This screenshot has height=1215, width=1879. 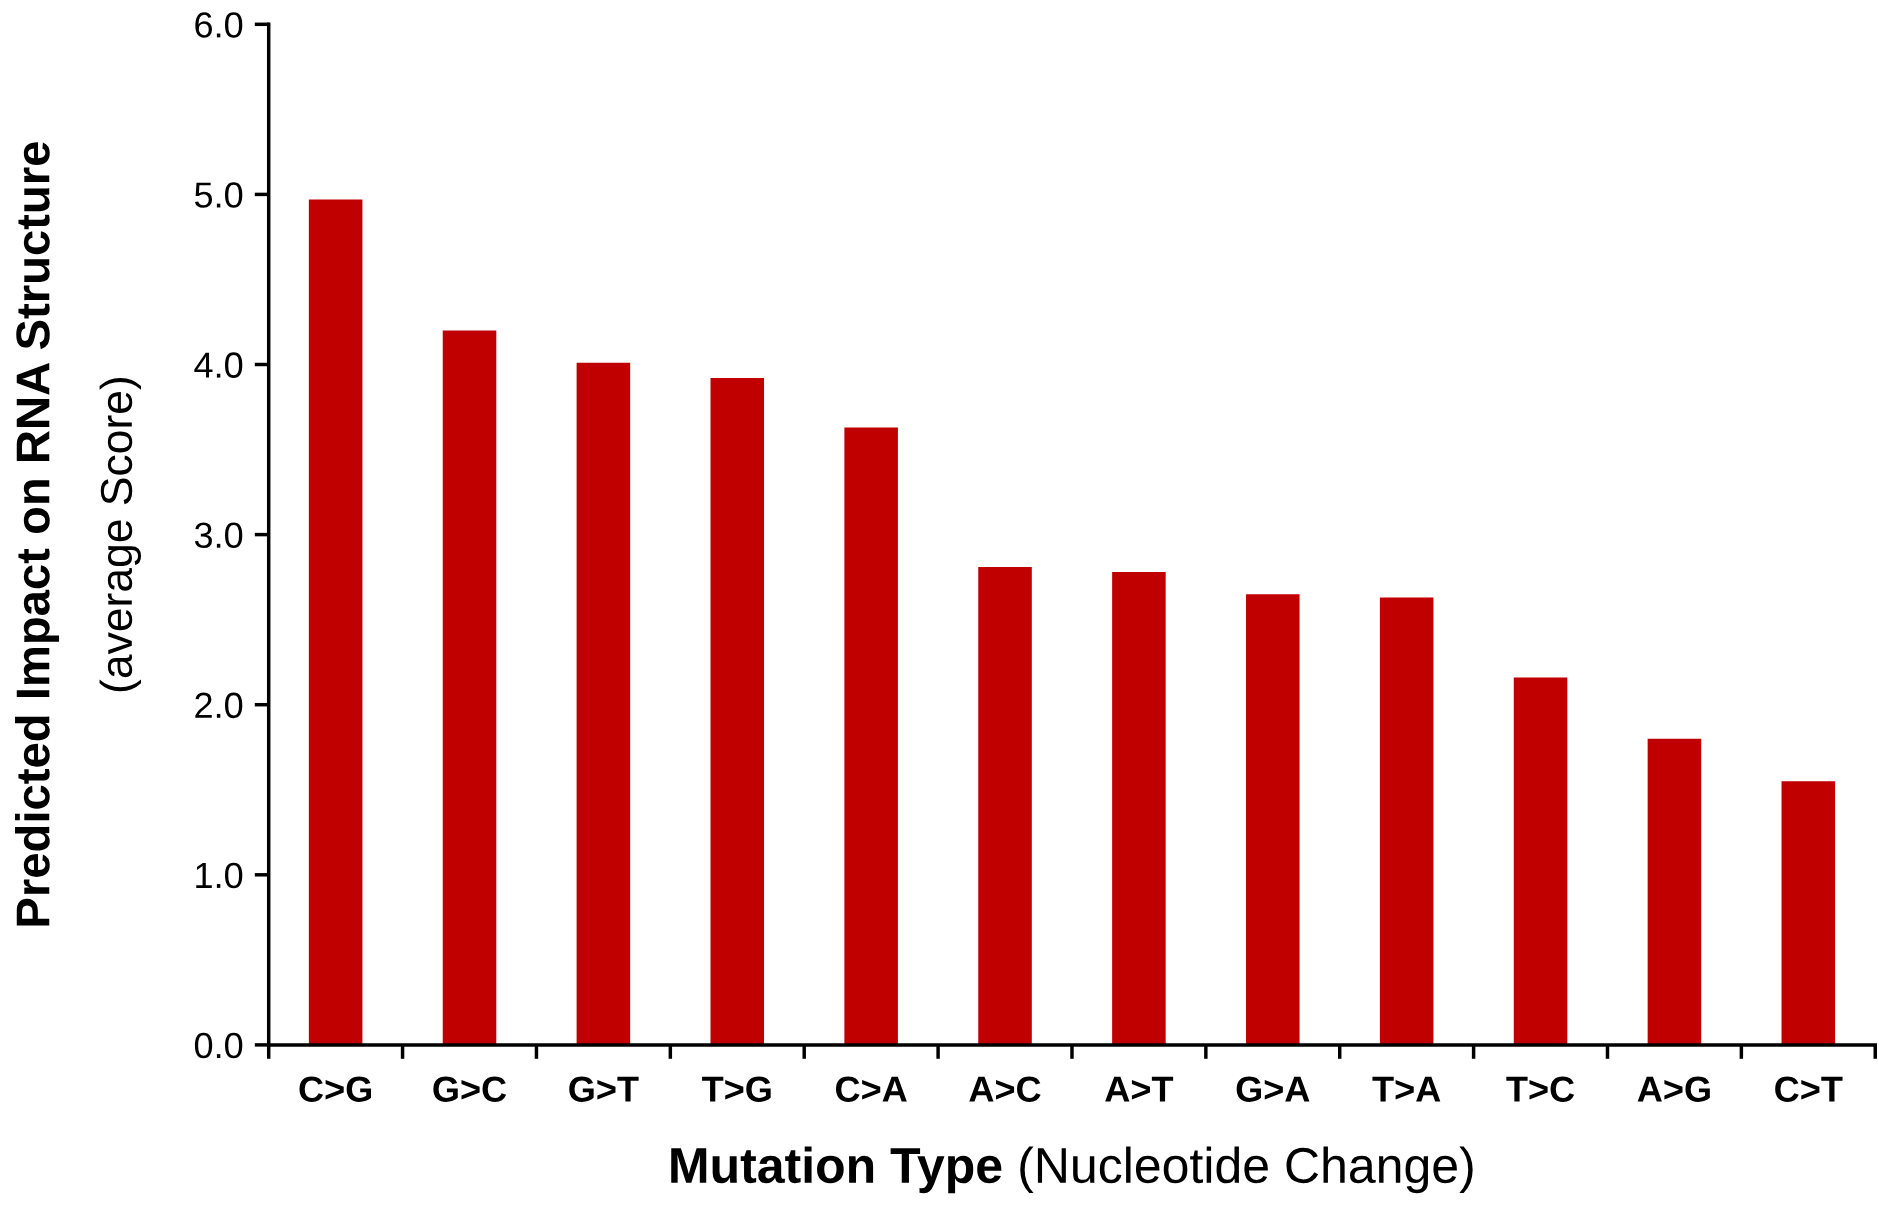 I want to click on x-tick-label: A>T, so click(x=1139, y=1089).